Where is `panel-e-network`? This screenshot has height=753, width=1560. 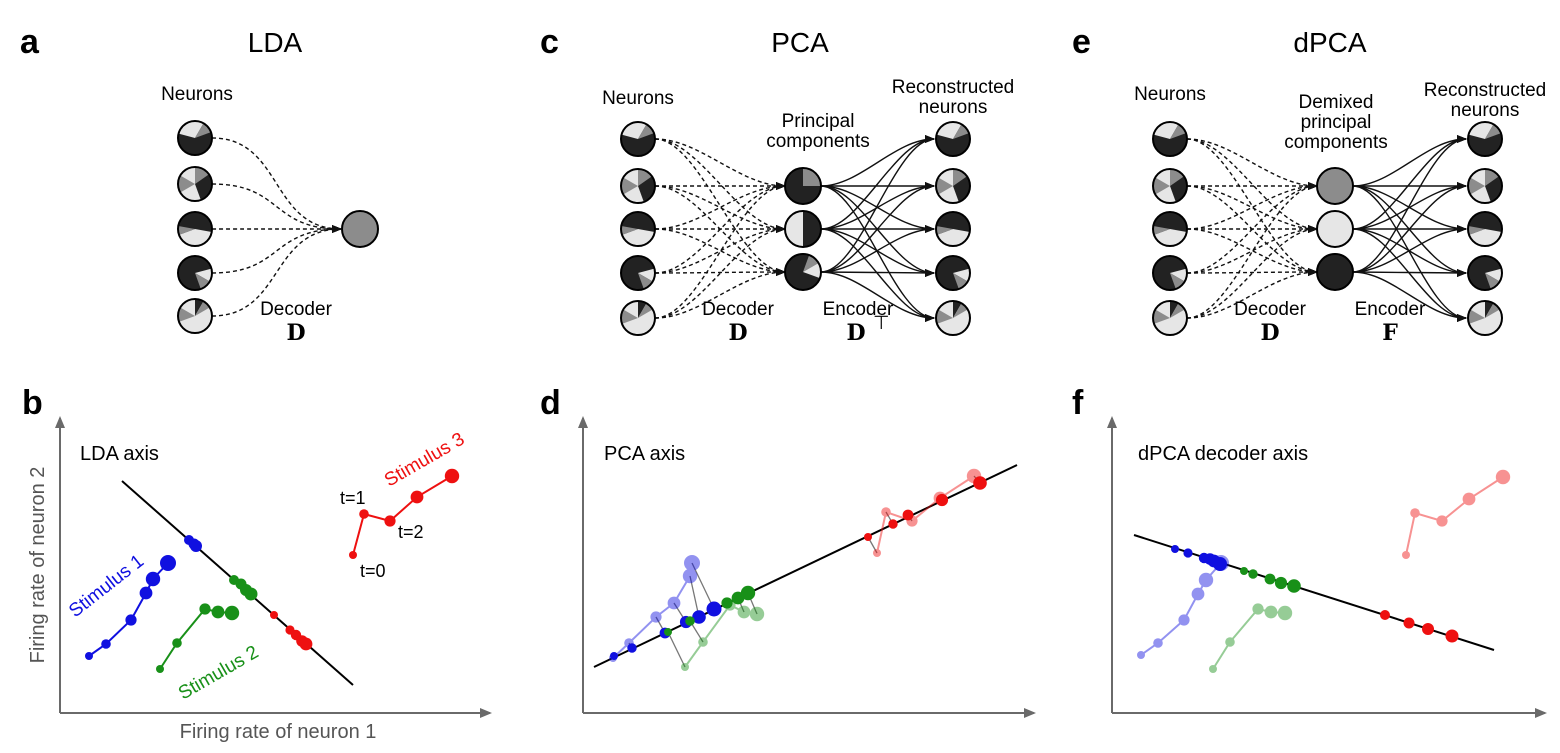 panel-e-network is located at coordinates (1327, 228).